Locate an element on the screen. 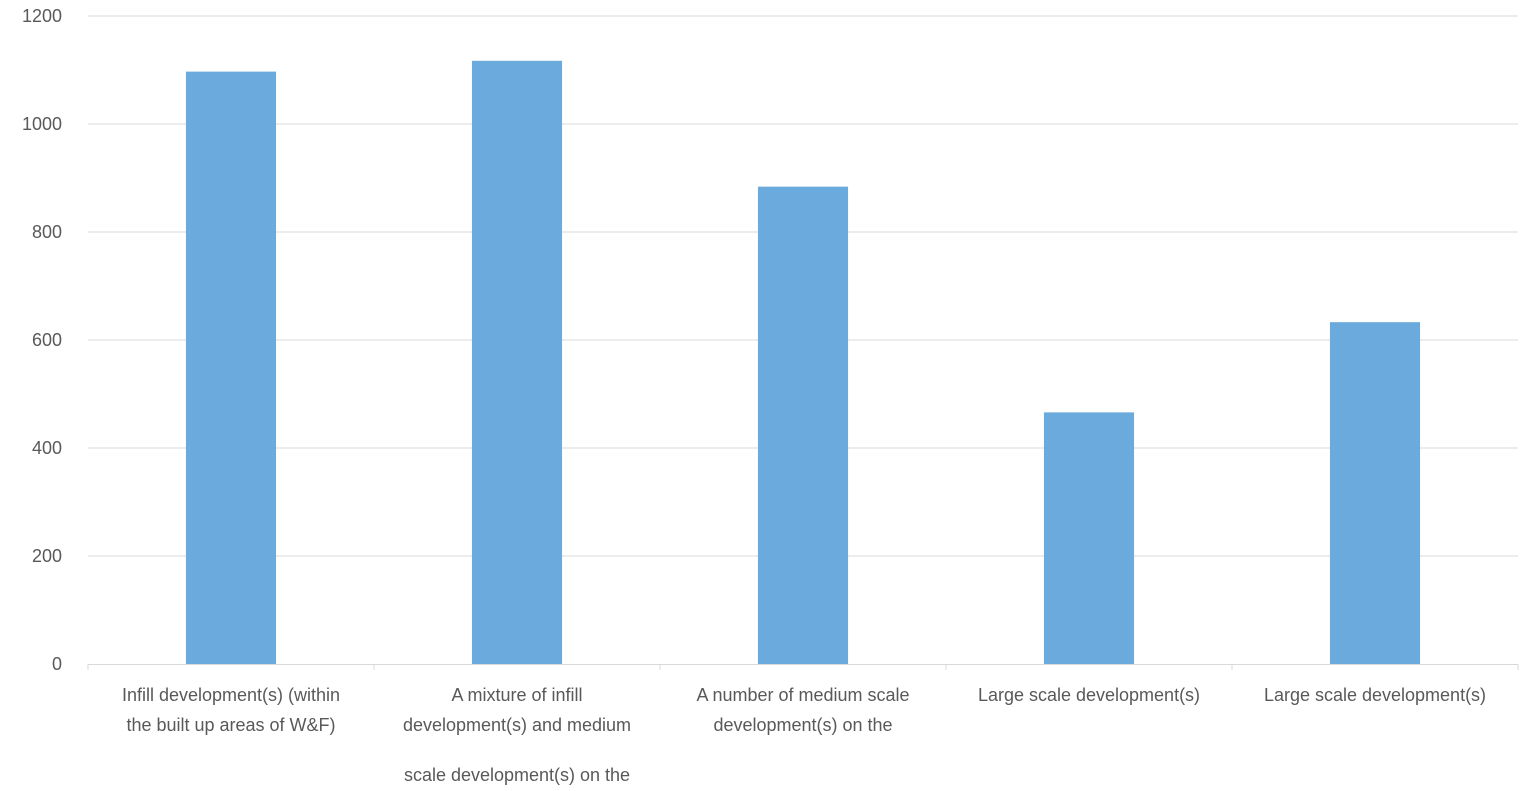 This screenshot has width=1522, height=791. x-category-label: scale development(s) on the is located at coordinates (517, 775).